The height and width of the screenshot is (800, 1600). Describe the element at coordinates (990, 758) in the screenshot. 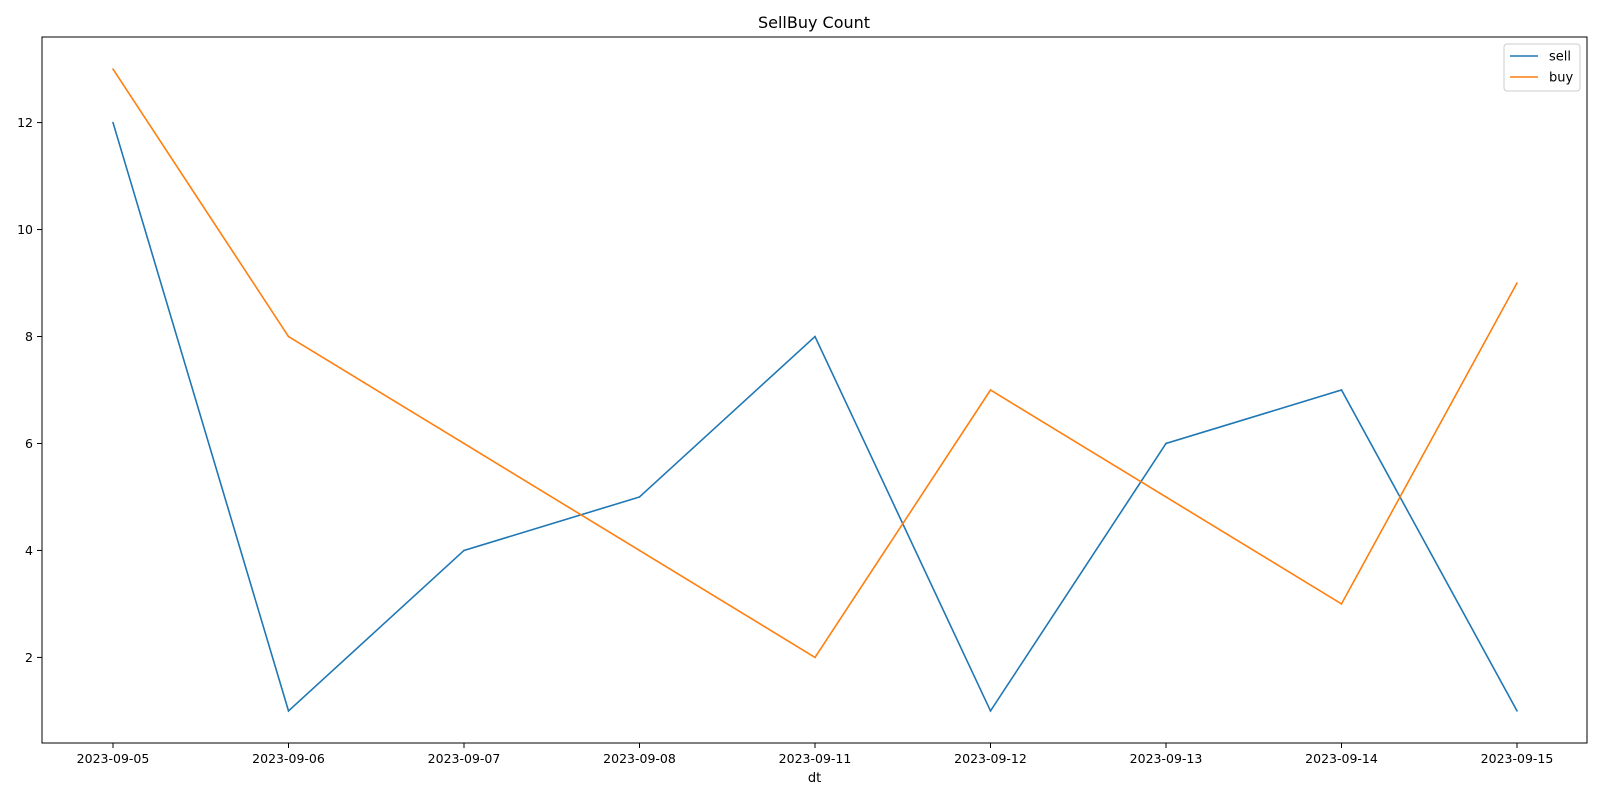

I see `x-tick-label: 2023-09-12` at that location.